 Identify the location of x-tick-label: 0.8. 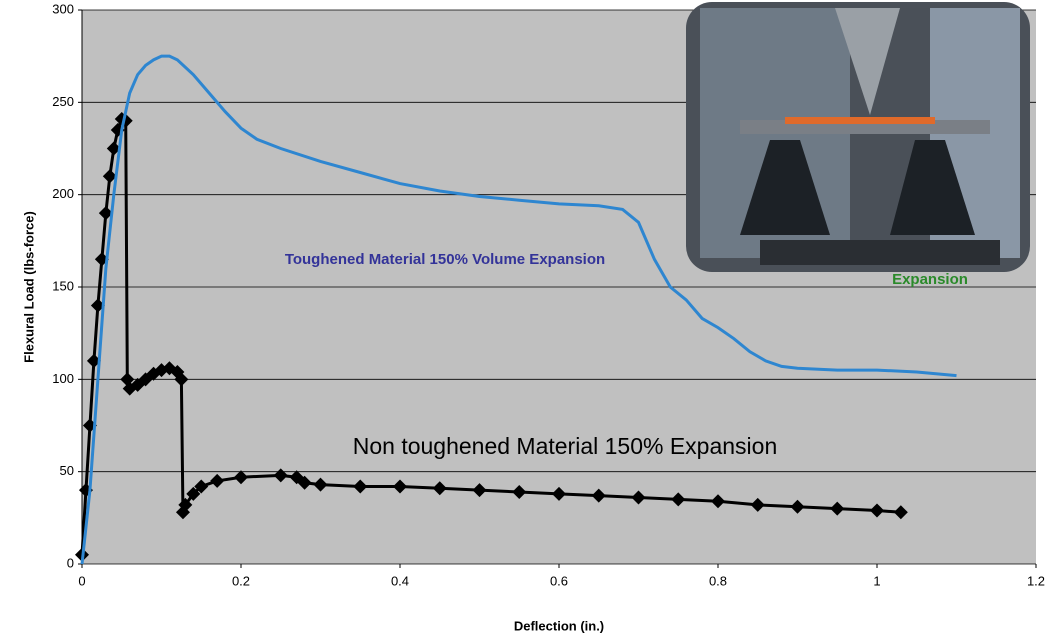
(718, 580).